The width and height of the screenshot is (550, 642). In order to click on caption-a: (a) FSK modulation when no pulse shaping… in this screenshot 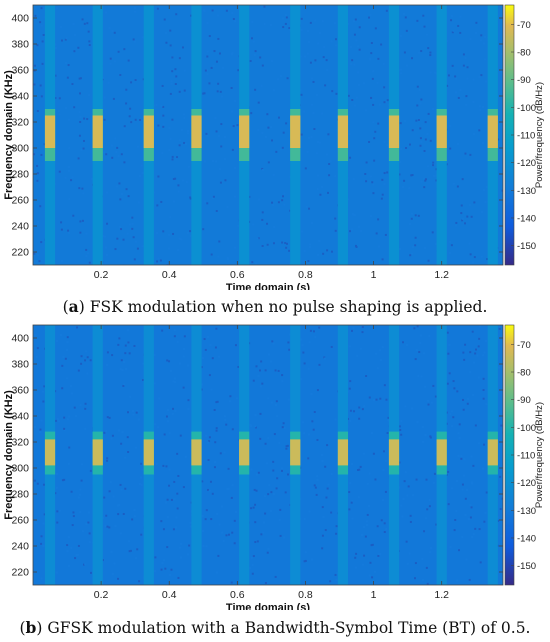, I will do `click(275, 306)`.